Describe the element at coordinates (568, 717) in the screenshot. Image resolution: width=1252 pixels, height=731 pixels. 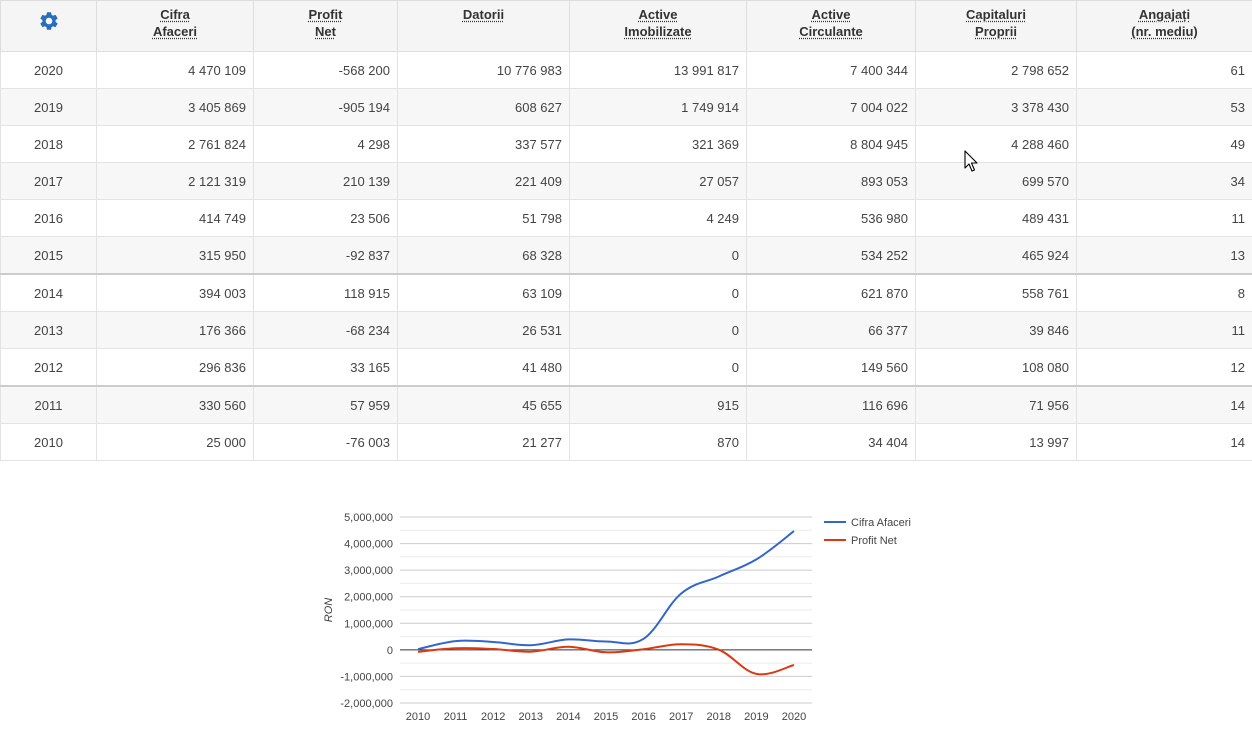
I see `x-tick-label: 2014` at that location.